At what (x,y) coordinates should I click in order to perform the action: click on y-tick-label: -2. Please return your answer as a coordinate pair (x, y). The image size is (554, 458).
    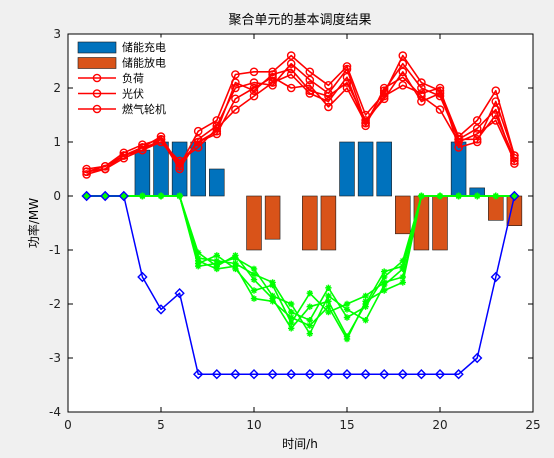
    Looking at the image, I should click on (55, 304).